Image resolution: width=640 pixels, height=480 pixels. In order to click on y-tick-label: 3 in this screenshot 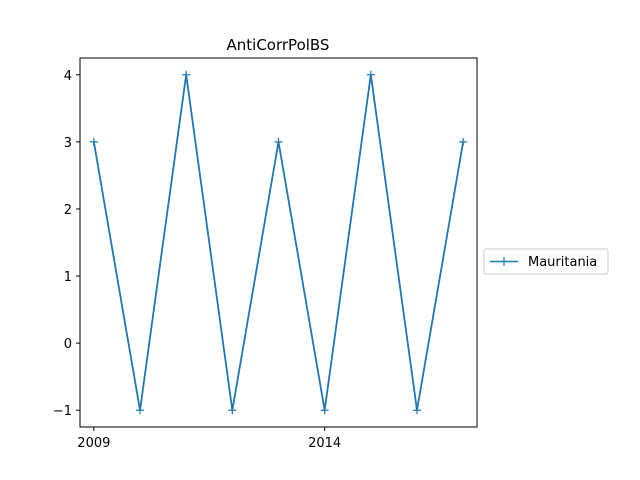, I will do `click(68, 143)`.